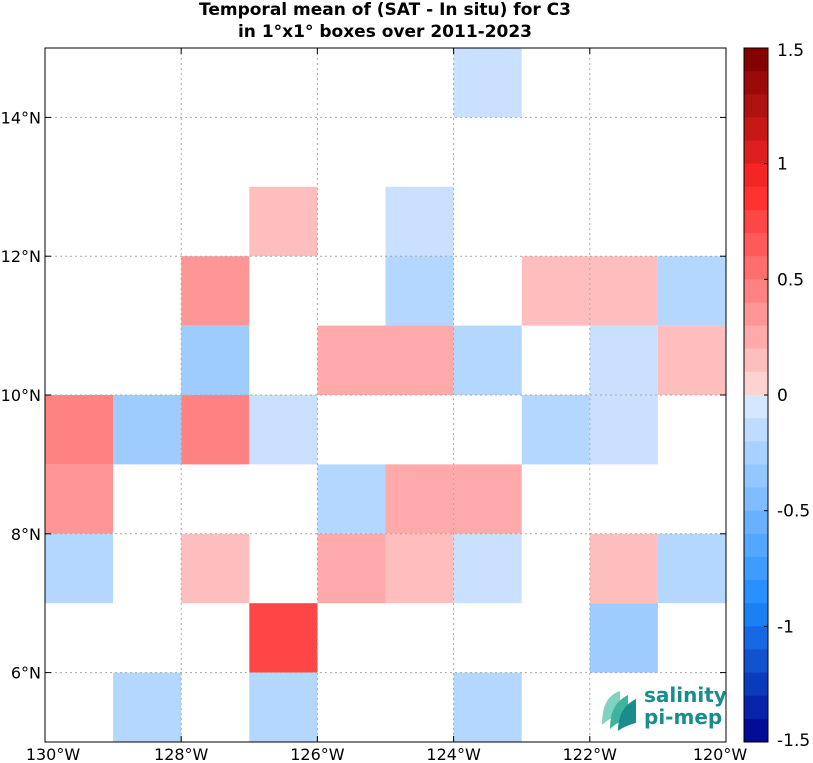 The image size is (813, 763). What do you see at coordinates (26, 534) in the screenshot?
I see `y-tick-label: 8°N` at bounding box center [26, 534].